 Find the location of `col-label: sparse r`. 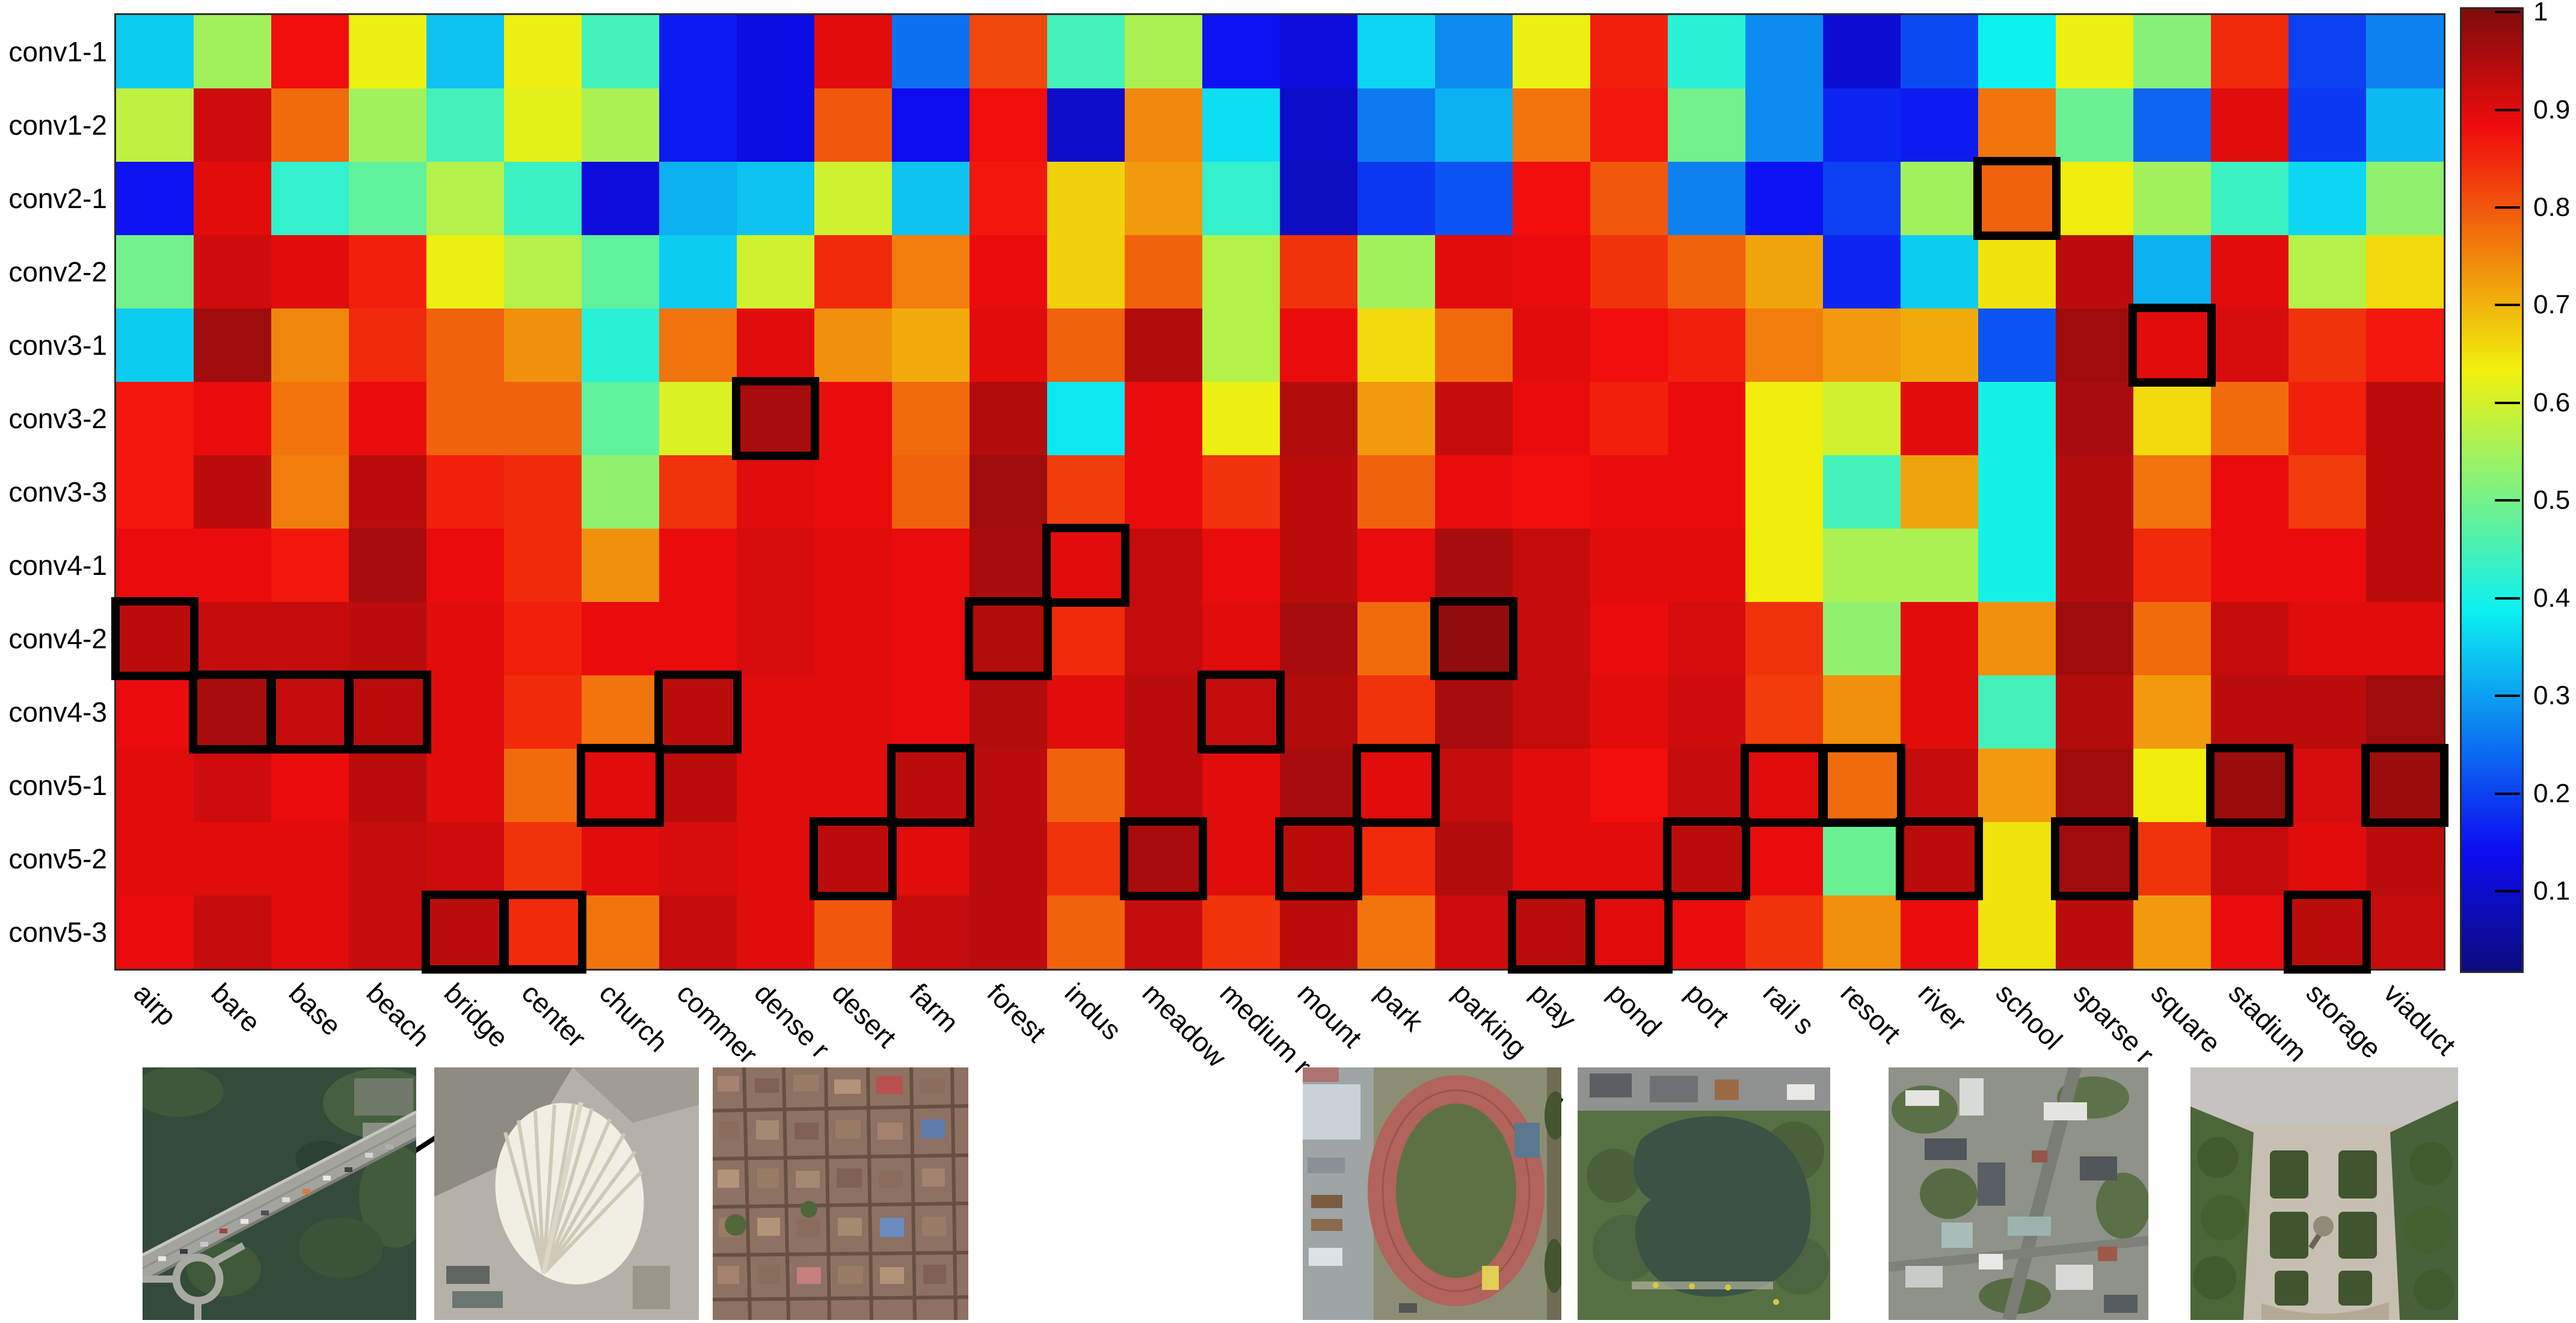

col-label: sparse r is located at coordinates (2113, 1023).